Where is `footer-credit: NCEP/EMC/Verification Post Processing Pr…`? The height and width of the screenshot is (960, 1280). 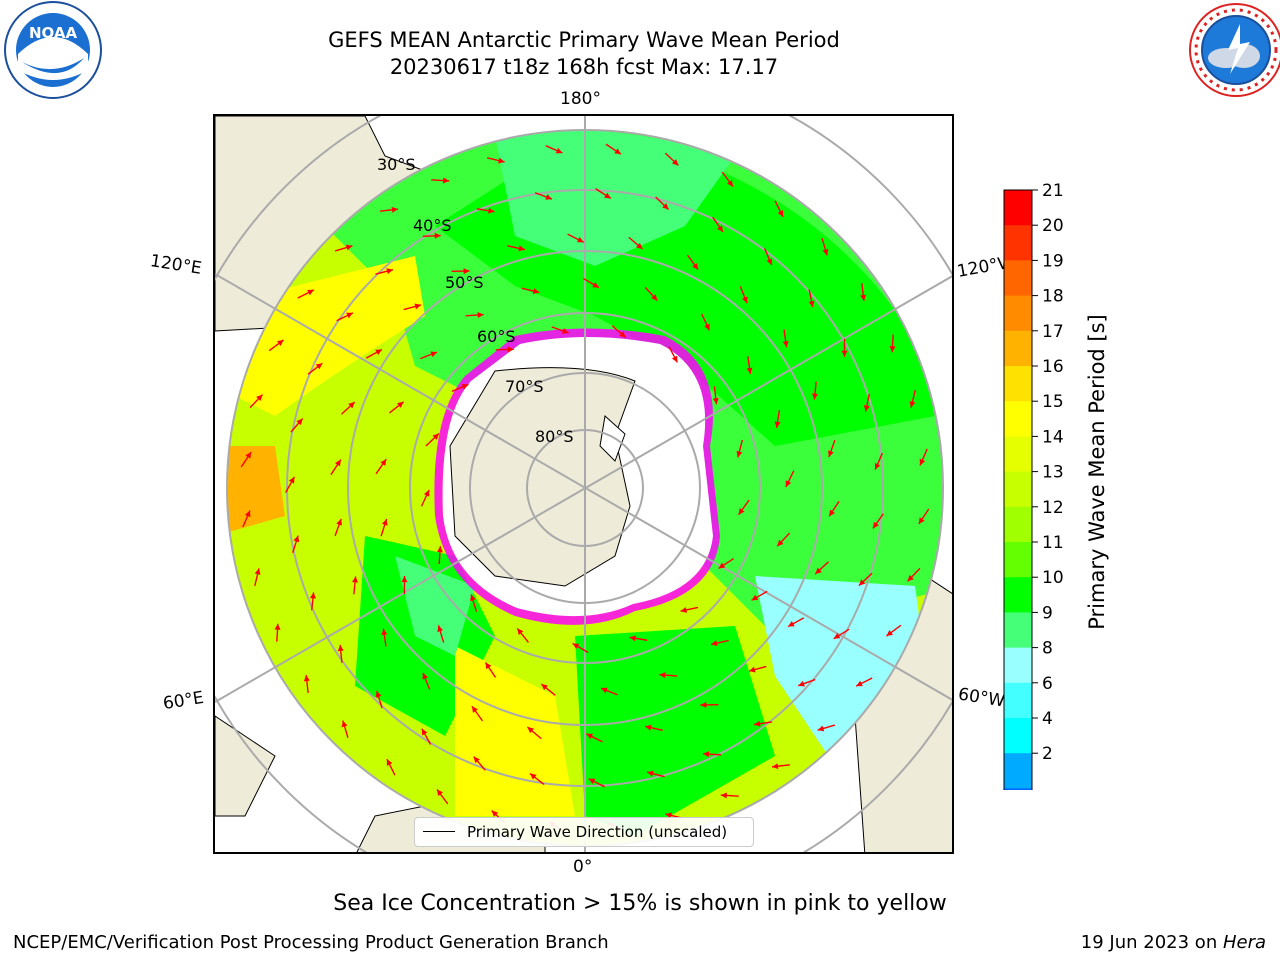
footer-credit: NCEP/EMC/Verification Post Processing Pr… is located at coordinates (311, 942).